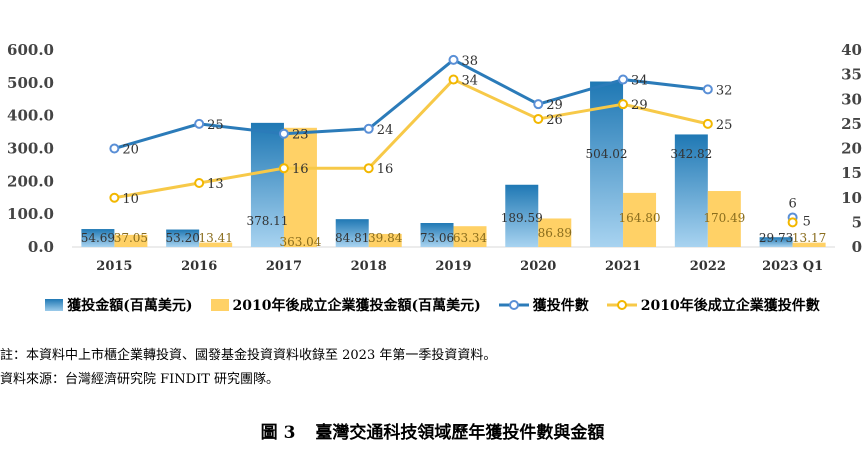 The height and width of the screenshot is (467, 865). I want to click on right-axis-tick-label: 15, so click(851, 173).